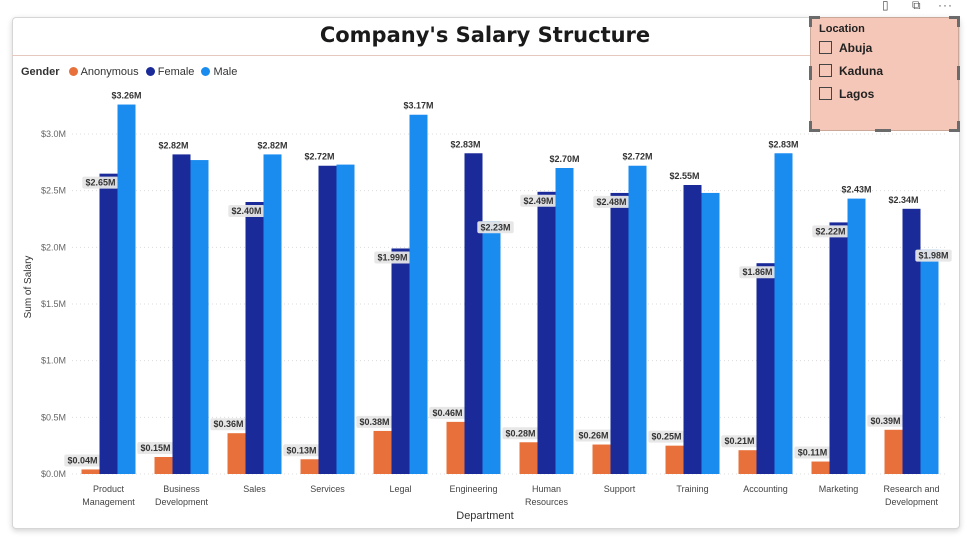 Image resolution: width=975 pixels, height=545 pixels. Describe the element at coordinates (825, 70) in the screenshot. I see `checkbox-kaduna` at that location.